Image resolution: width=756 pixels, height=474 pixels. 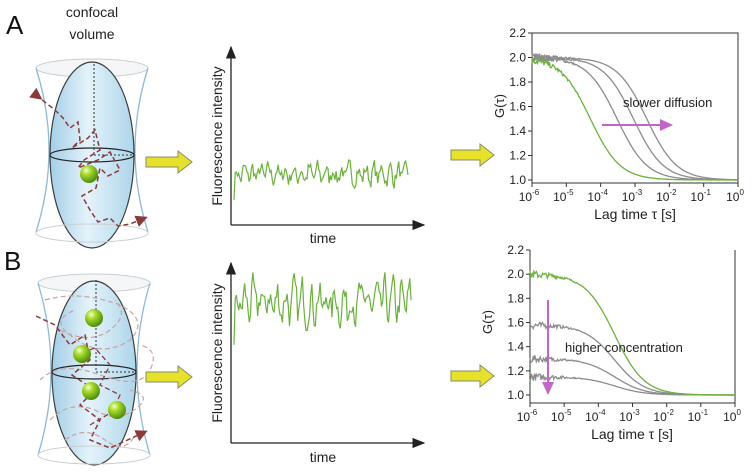 I want to click on annotation-arrow-right, so click(x=637, y=125).